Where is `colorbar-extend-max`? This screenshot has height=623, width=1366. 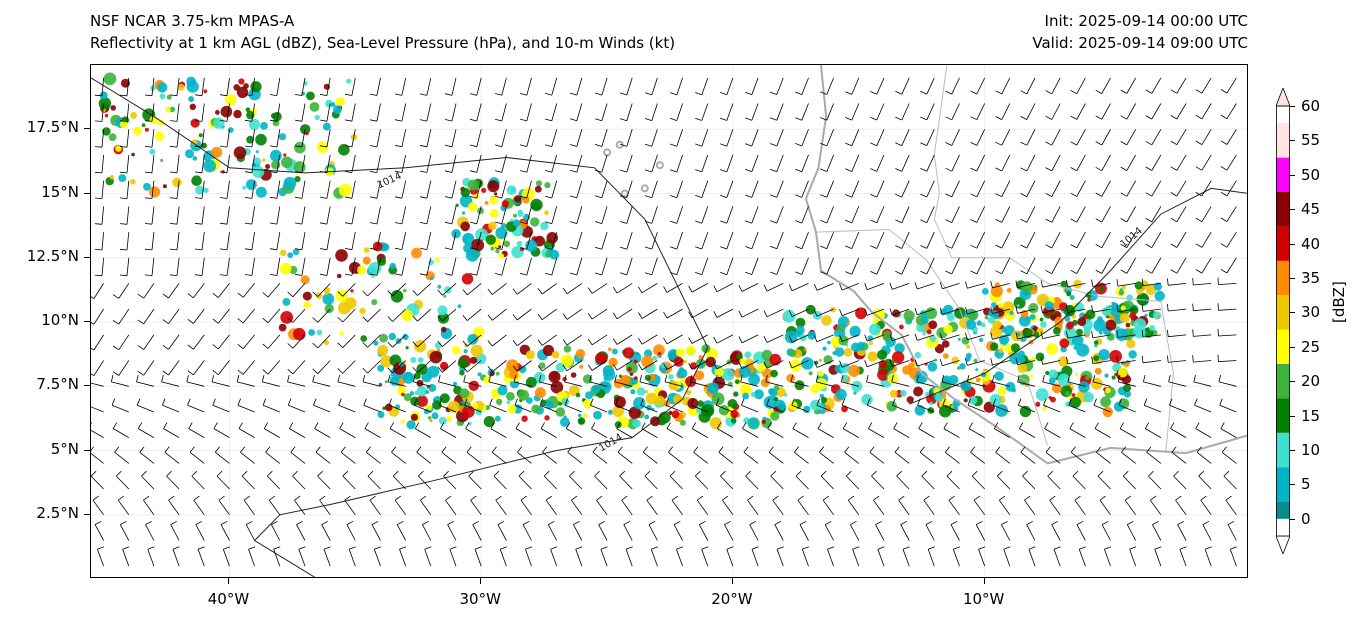 colorbar-extend-max is located at coordinates (1283, 97).